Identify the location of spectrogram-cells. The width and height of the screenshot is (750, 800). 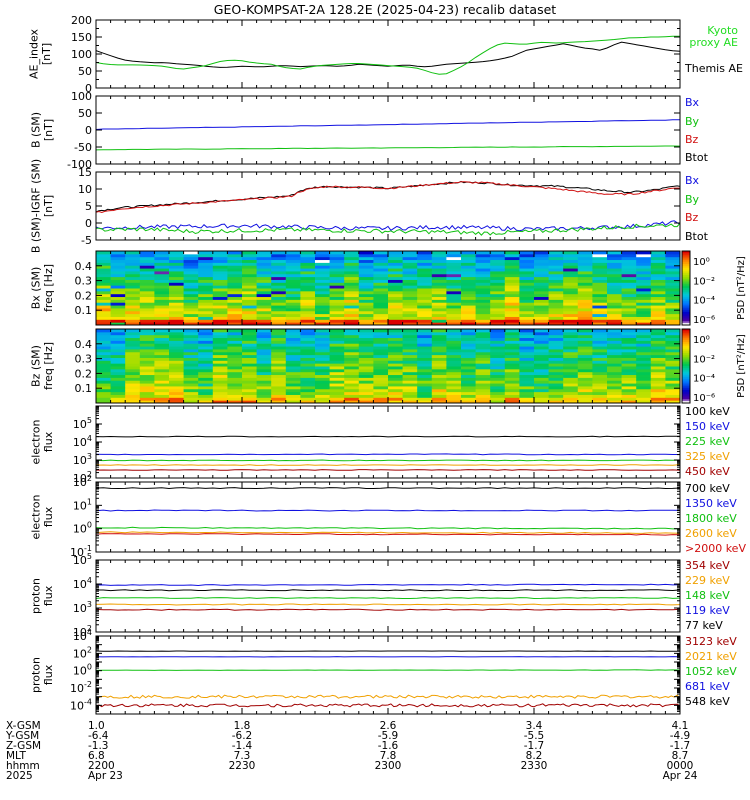
(388, 288).